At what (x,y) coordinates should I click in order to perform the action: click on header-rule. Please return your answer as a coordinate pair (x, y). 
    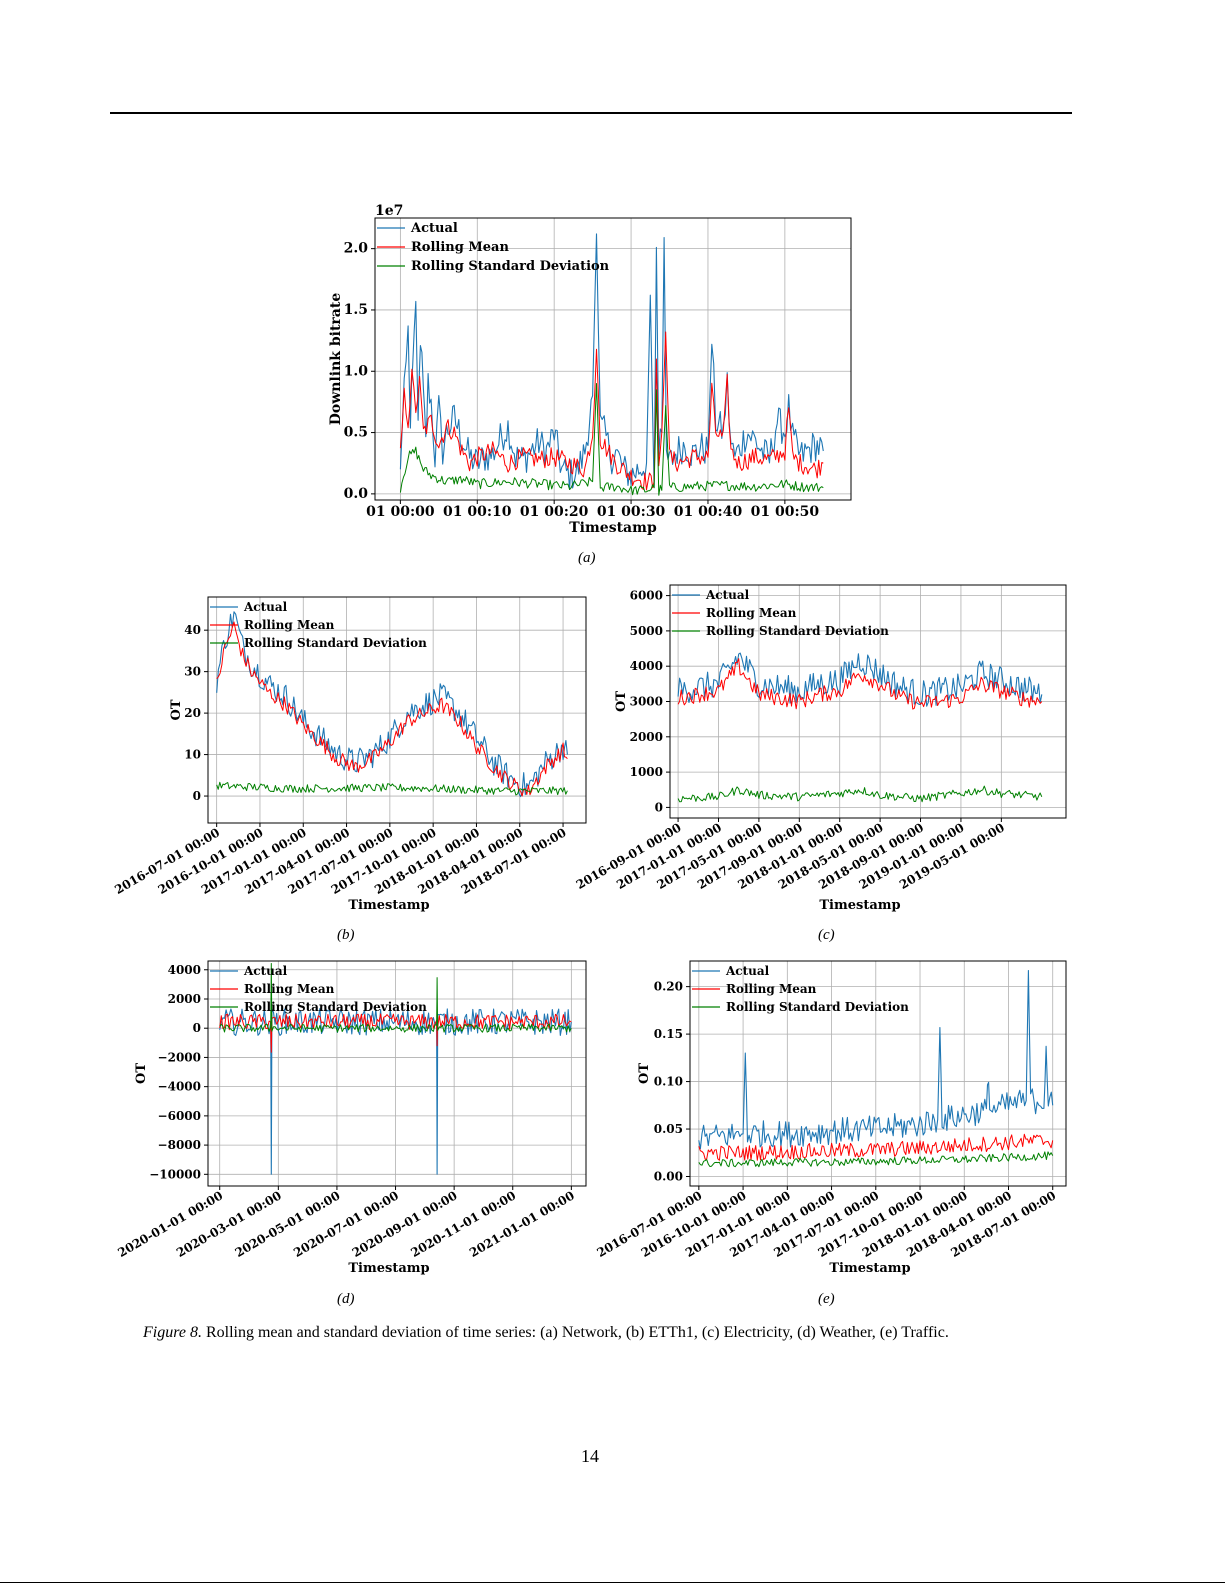
    Looking at the image, I should click on (591, 113).